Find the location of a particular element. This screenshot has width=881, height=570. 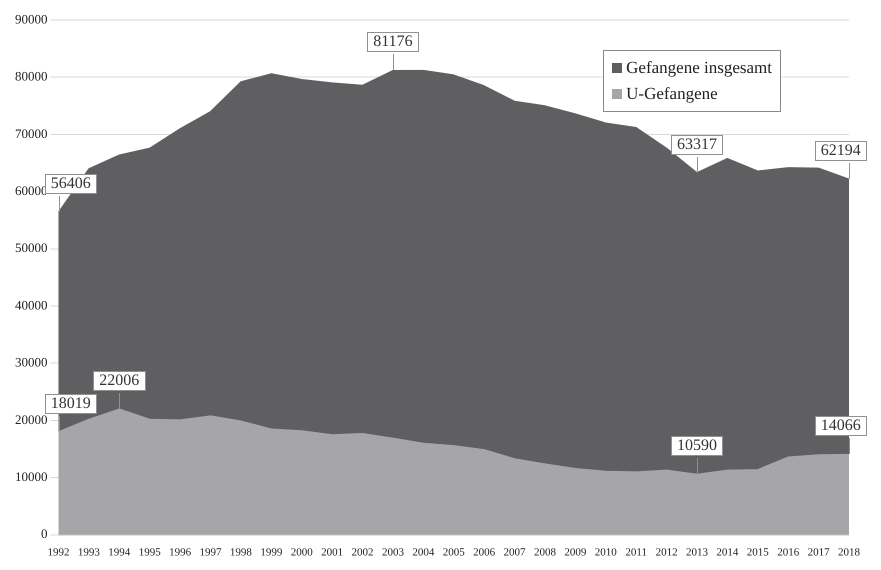

data-label: 62194 is located at coordinates (840, 151).